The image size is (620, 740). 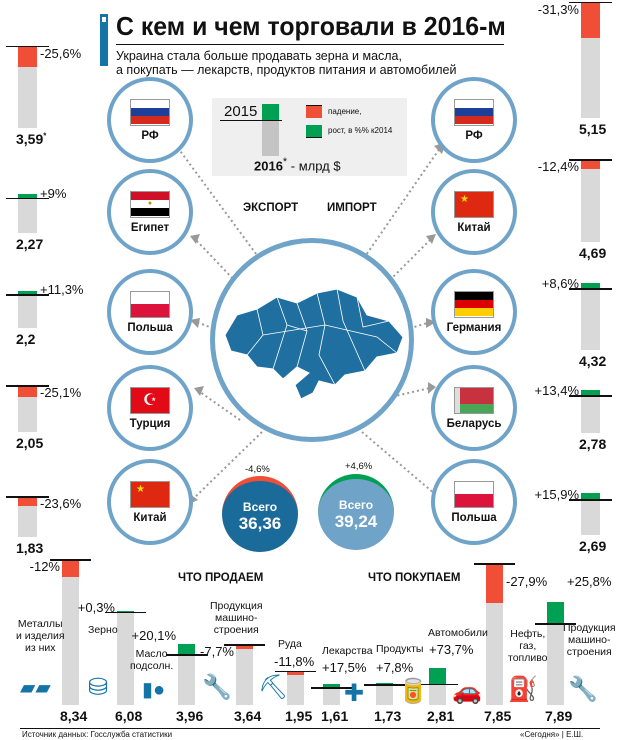 I want to click on import-1-change-label: -12,4%, so click(x=558, y=166).